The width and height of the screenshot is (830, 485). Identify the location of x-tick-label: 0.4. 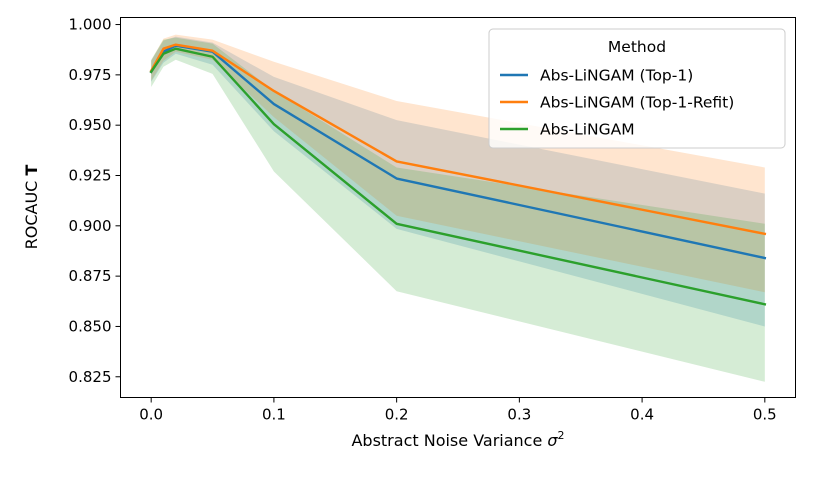
(642, 415).